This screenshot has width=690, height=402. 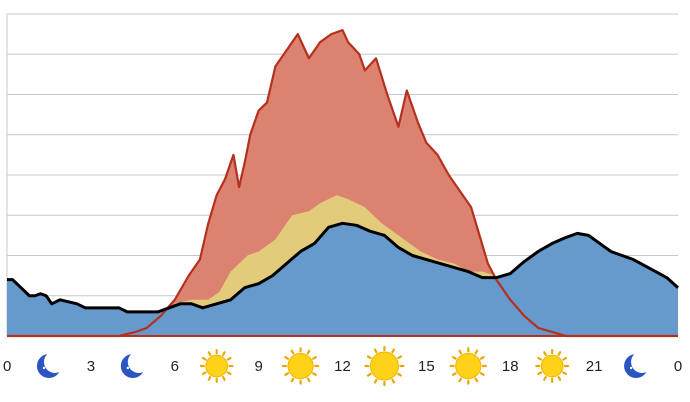 I want to click on weather-icons, so click(x=345, y=366).